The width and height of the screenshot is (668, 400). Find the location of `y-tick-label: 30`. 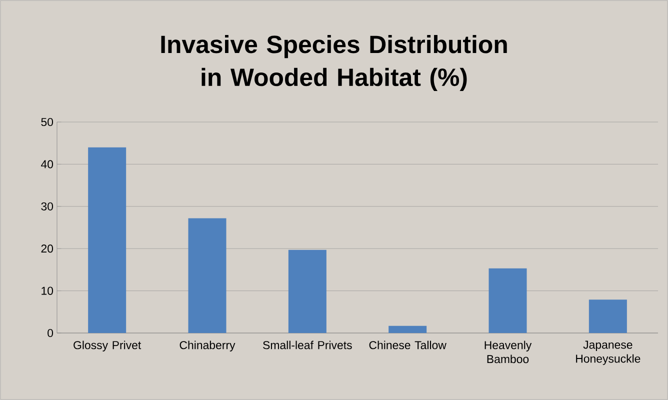

y-tick-label: 30 is located at coordinates (47, 206).